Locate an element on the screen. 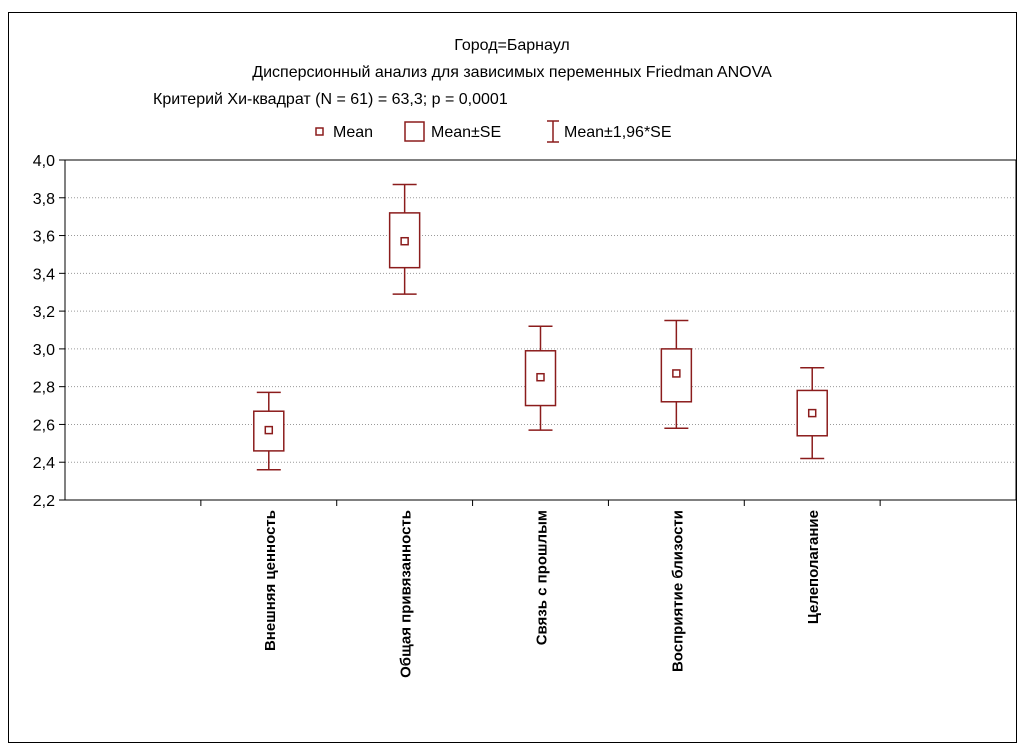  x-category-label: Целеполагание is located at coordinates (813, 567).